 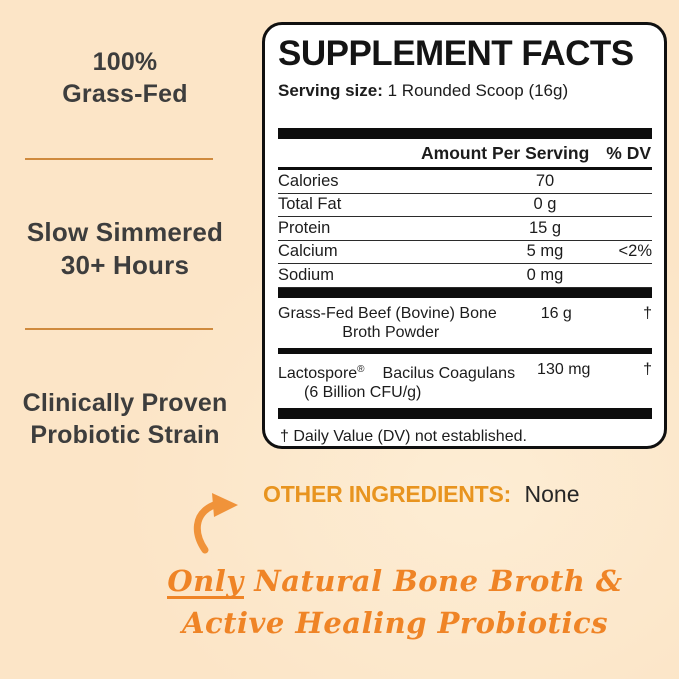 What do you see at coordinates (330, 90) in the screenshot?
I see `serving-size-label: Serving size:` at bounding box center [330, 90].